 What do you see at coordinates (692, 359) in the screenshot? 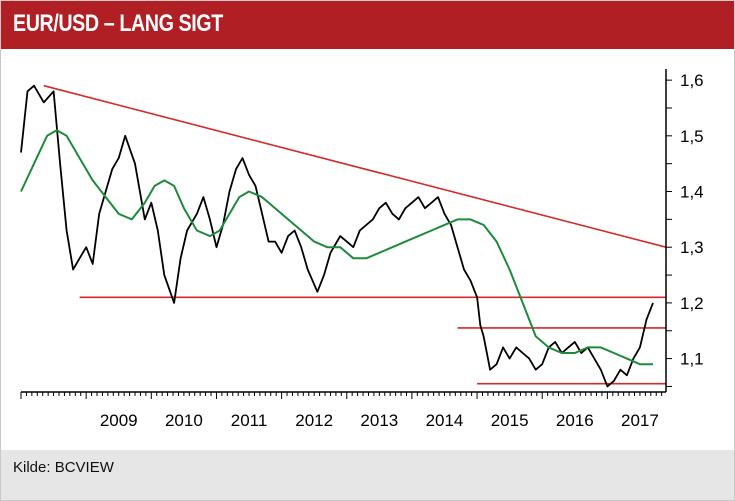
I see `y-tick-label-1-1: 1,1` at bounding box center [692, 359].